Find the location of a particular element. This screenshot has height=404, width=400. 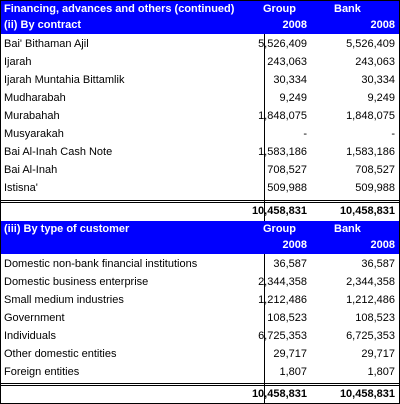

row-value-bank: 1,212,486 is located at coordinates (370, 300).